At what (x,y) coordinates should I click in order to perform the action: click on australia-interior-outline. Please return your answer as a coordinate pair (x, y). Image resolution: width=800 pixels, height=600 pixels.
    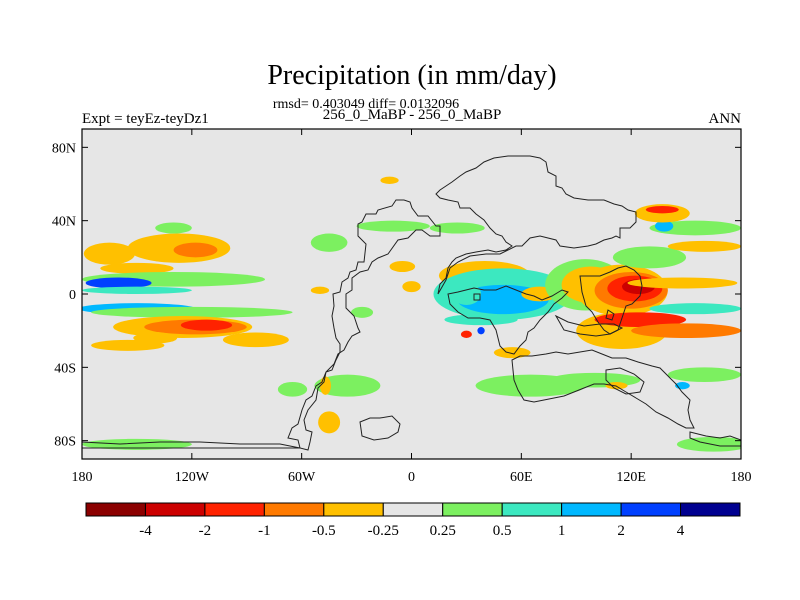
    Looking at the image, I should click on (625, 381).